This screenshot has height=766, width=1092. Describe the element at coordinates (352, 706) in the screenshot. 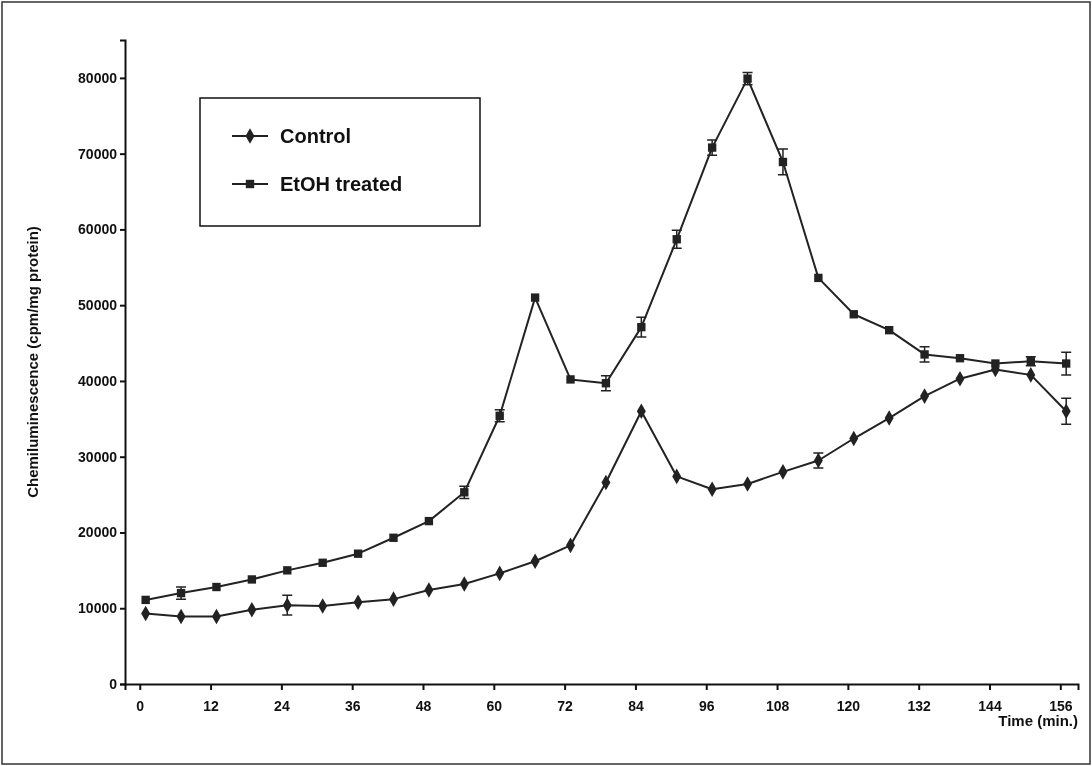

I see `x-tick-label: 36` at that location.